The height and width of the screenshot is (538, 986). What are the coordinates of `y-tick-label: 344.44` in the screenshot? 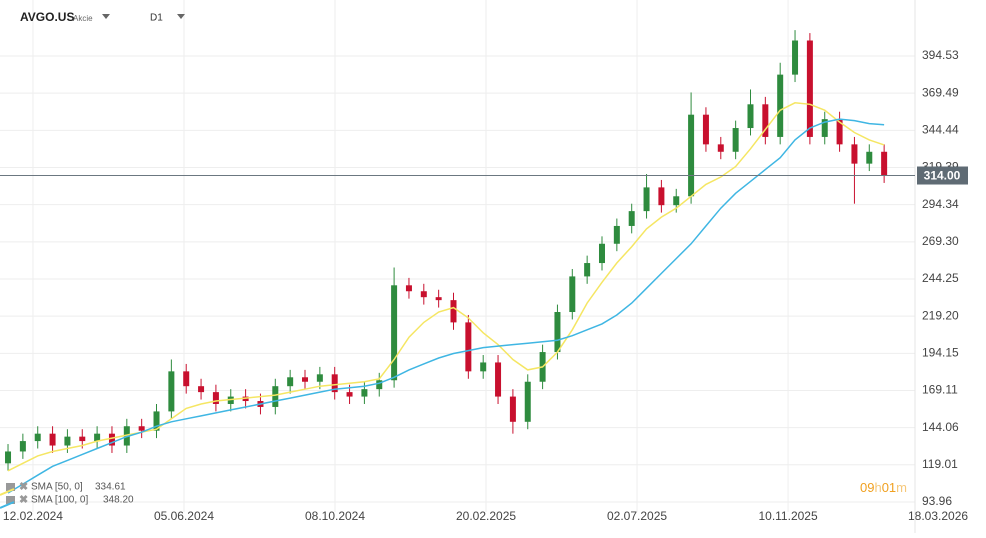 It's located at (940, 130).